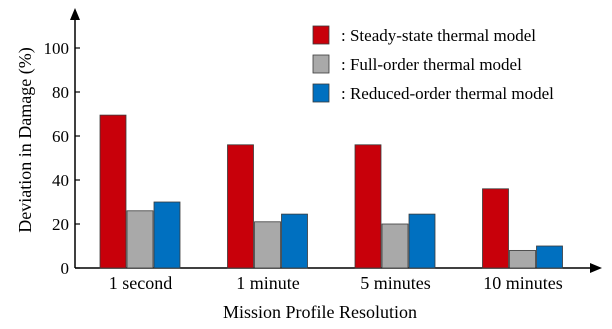  I want to click on y-ticks: 0 20 40 60 80 100, so click(62, 158).